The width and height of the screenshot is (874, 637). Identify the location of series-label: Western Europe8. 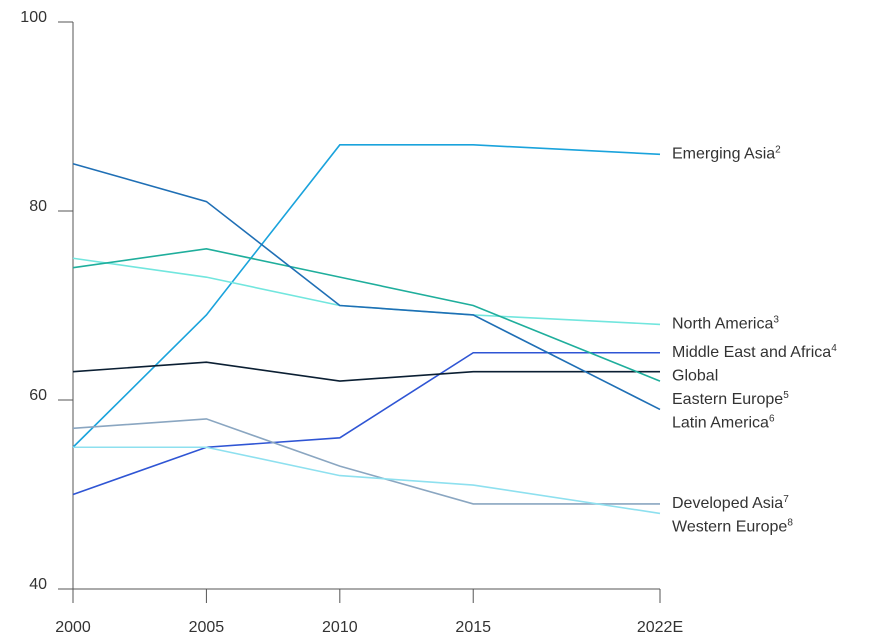
(732, 526).